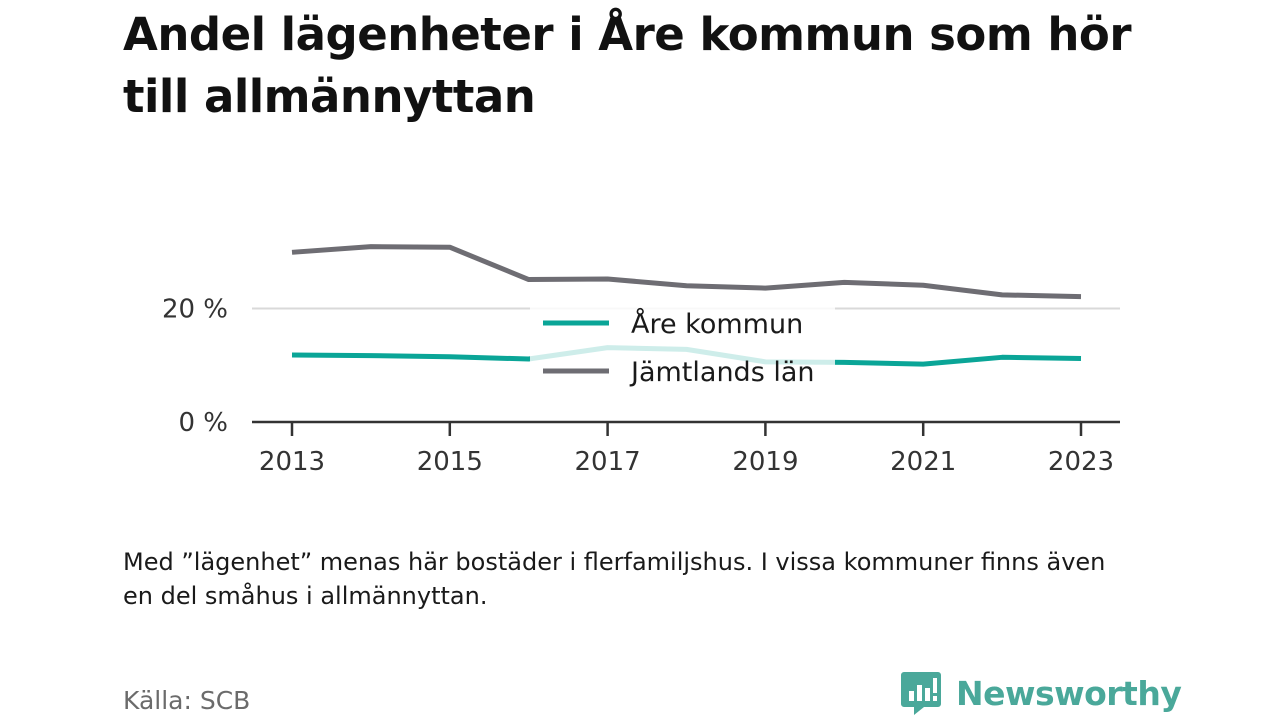 This screenshot has width=1280, height=720. Describe the element at coordinates (450, 462) in the screenshot. I see `x-tick-label: 2015` at that location.